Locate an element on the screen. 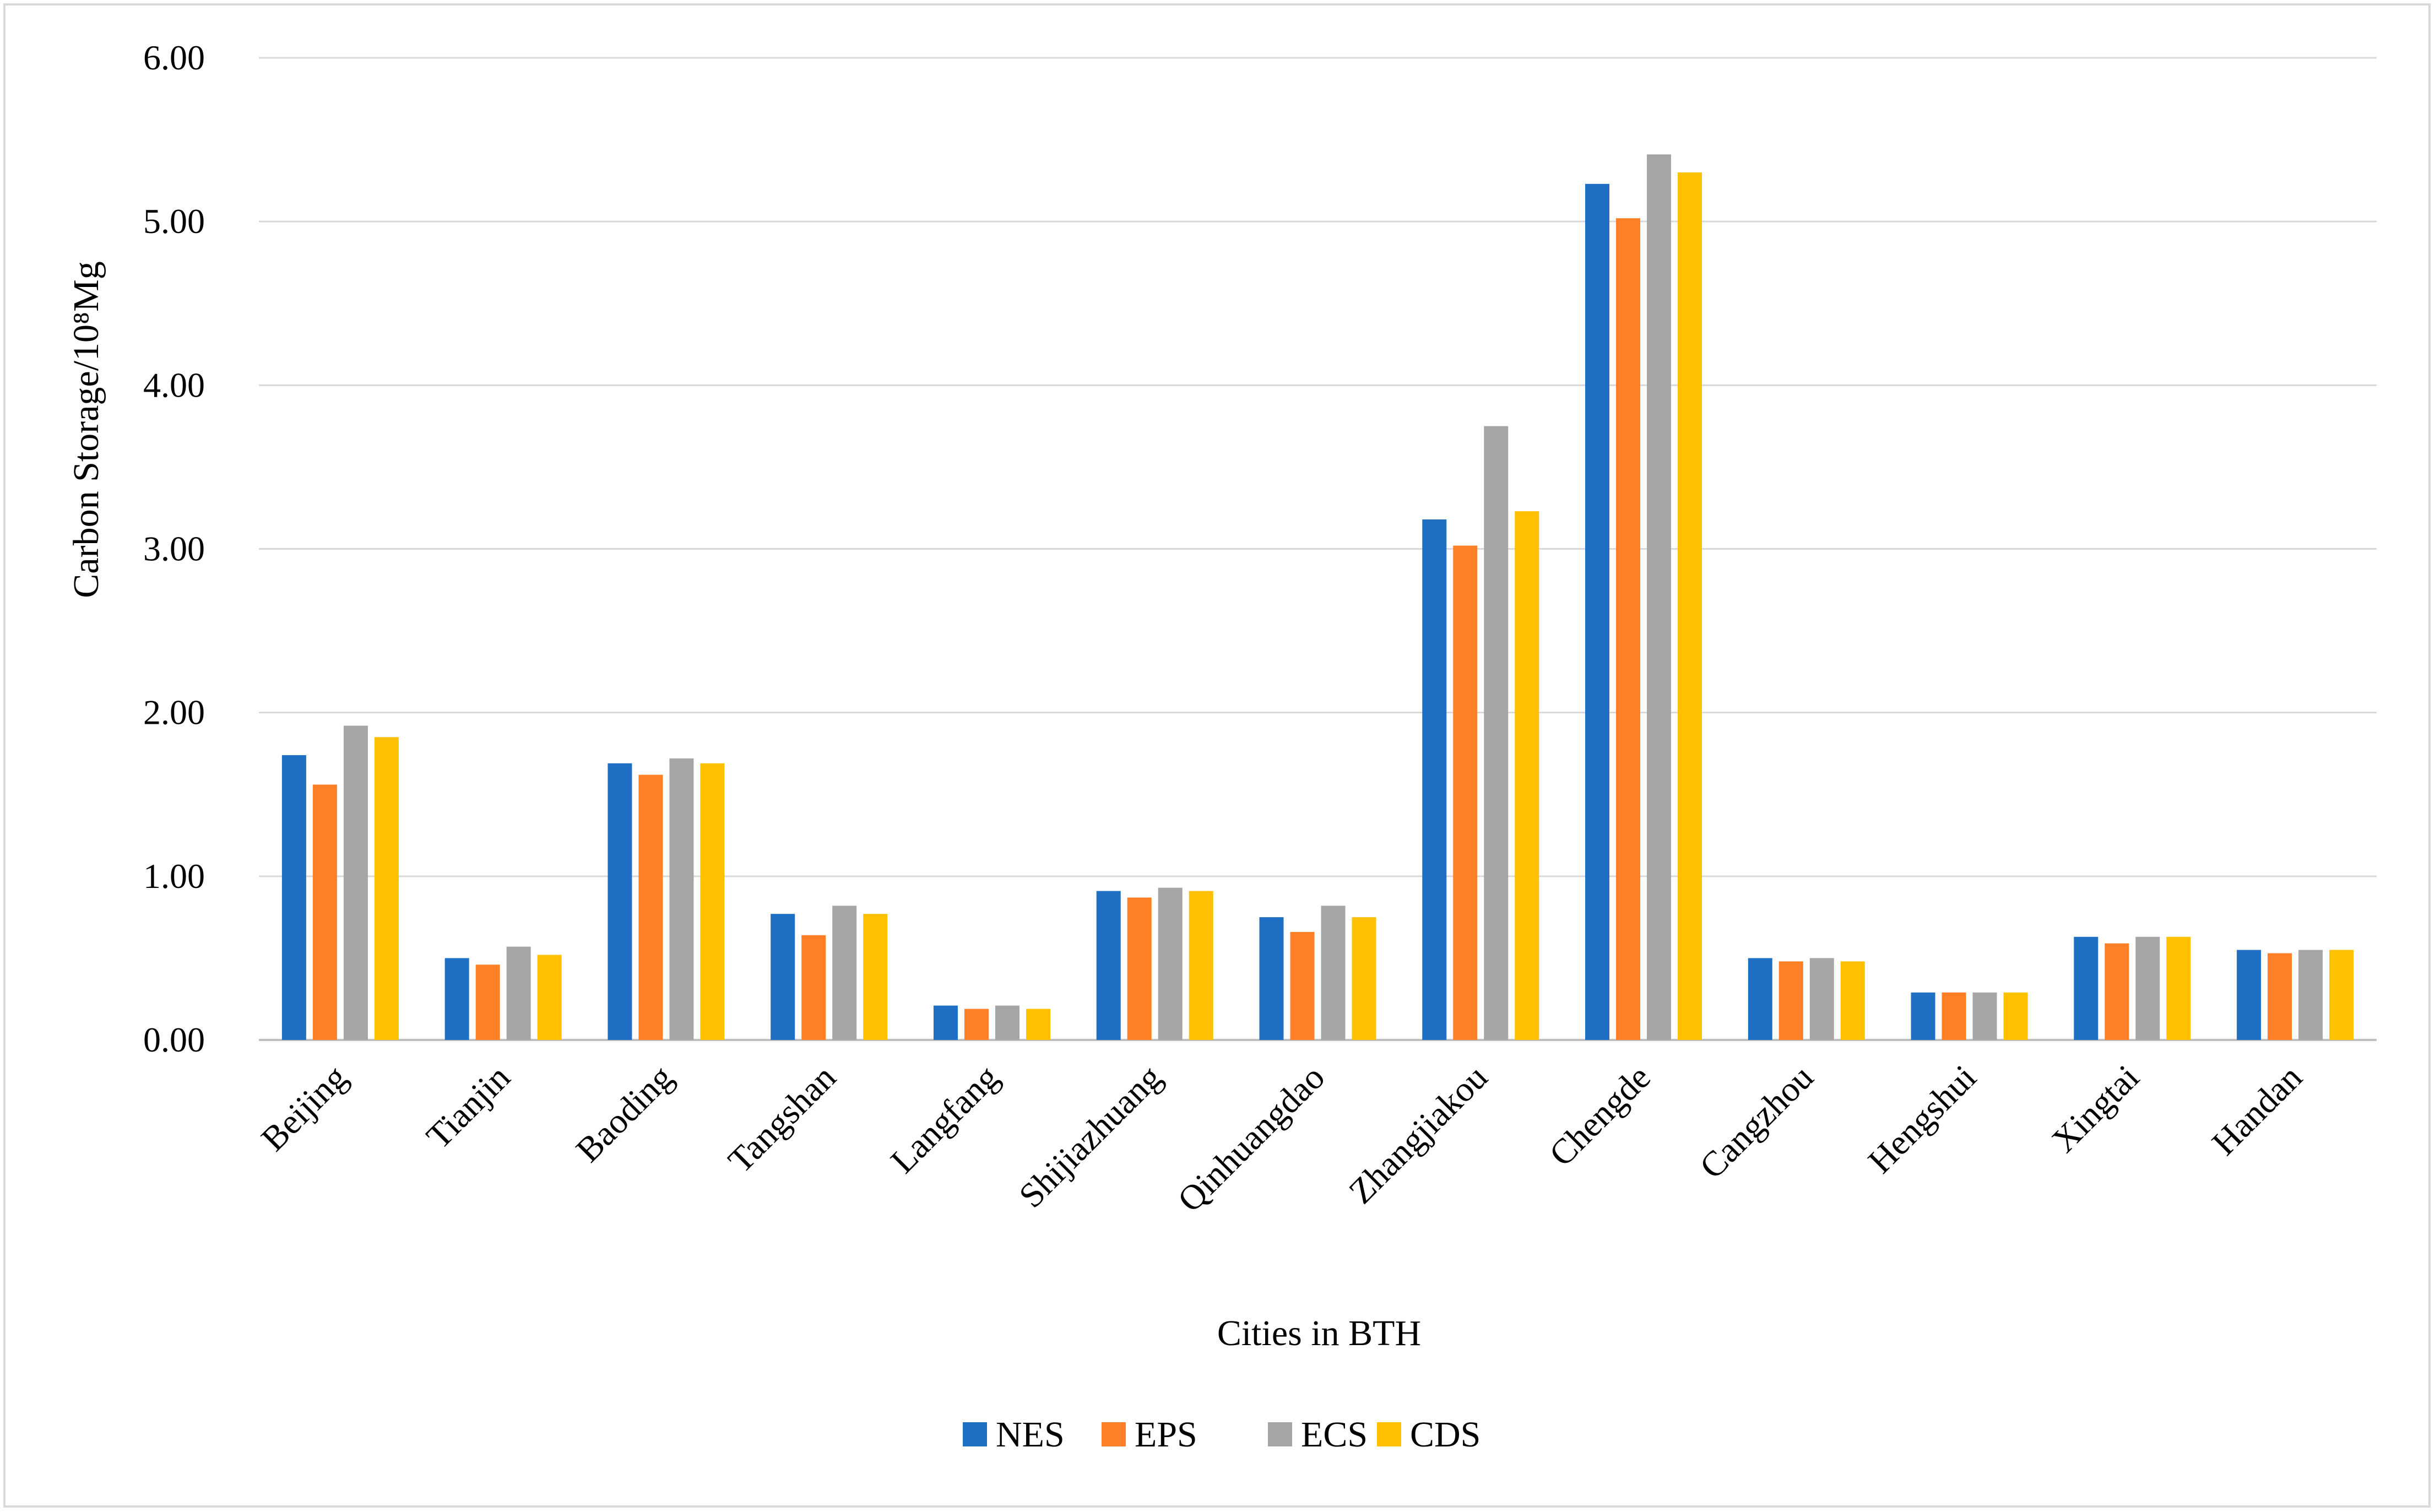 This screenshot has width=2435, height=1512. bar-nes-handan is located at coordinates (2249, 995).